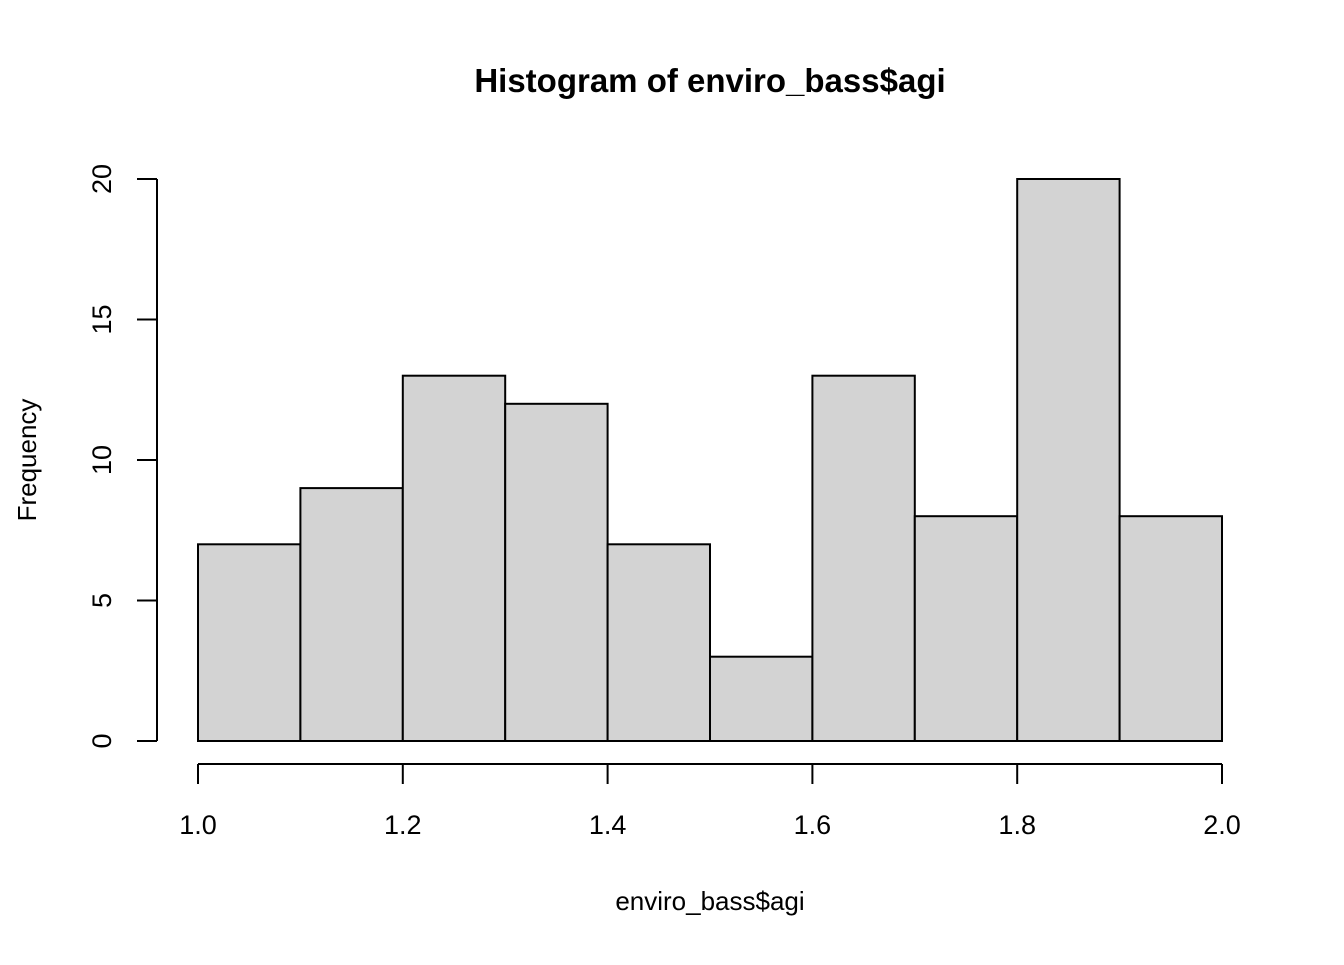  Describe the element at coordinates (102, 740) in the screenshot. I see `y-tick-label: 0` at that location.